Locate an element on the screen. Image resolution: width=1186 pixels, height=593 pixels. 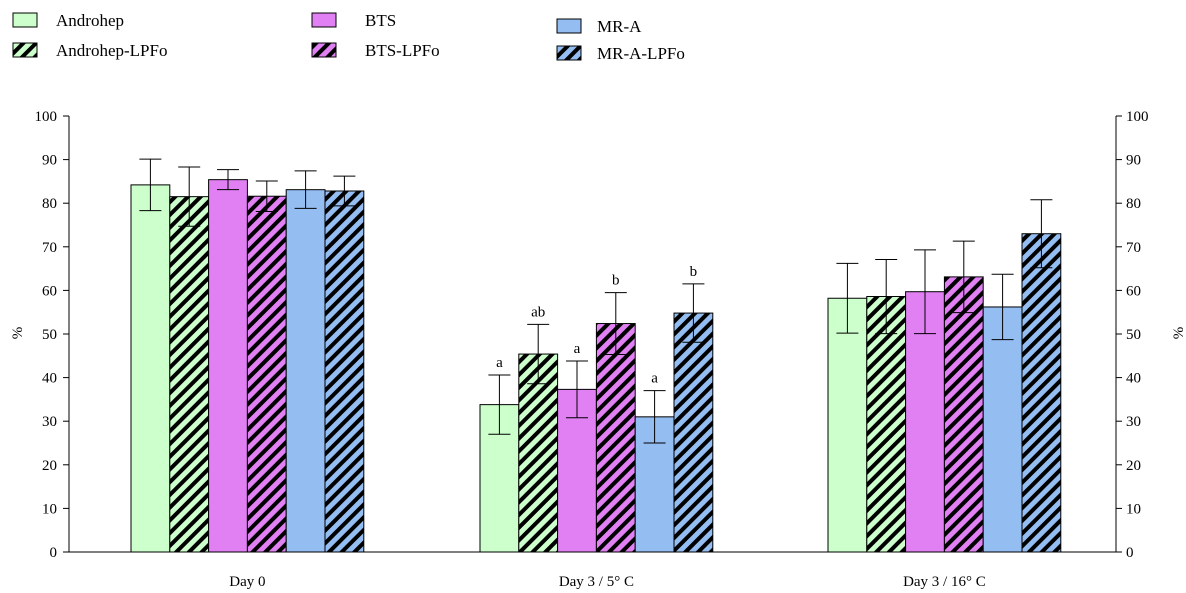
legend-entry-androhep-lpfo: Androhep-LPFo is located at coordinates (89, 50).